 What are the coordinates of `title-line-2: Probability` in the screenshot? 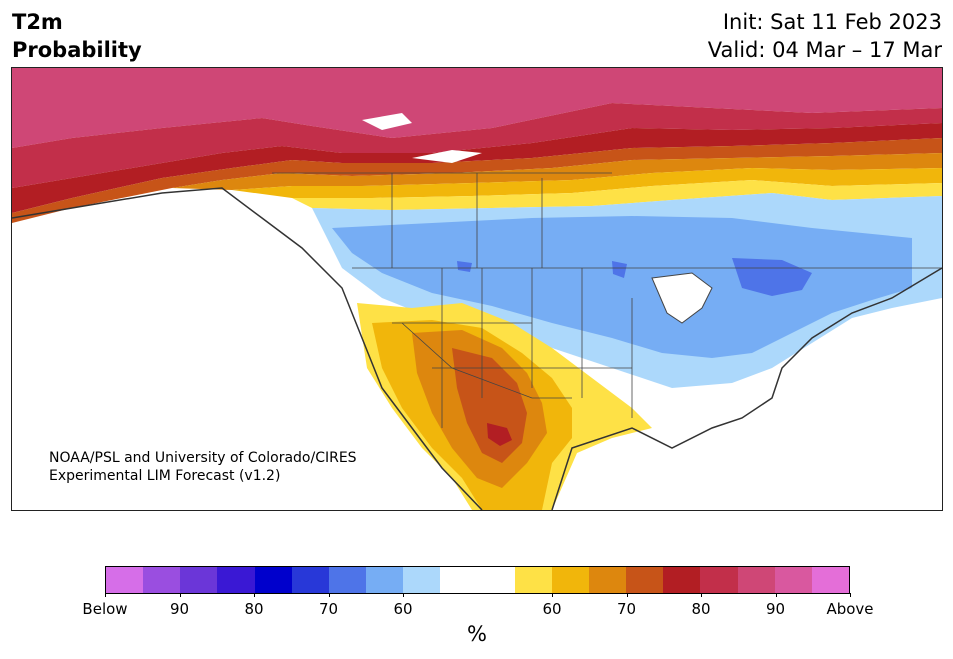 It's located at (77, 50).